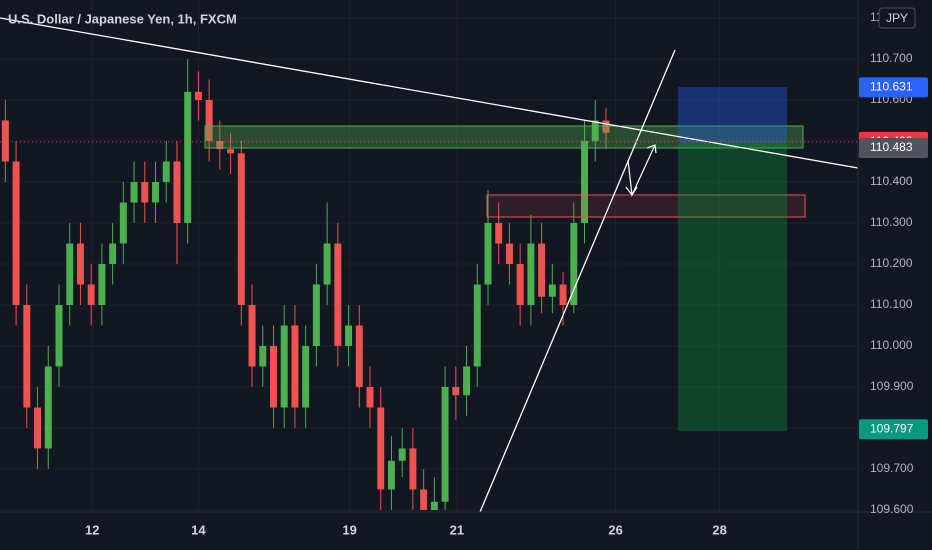 The width and height of the screenshot is (932, 550). Describe the element at coordinates (732, 287) in the screenshot. I see `stop-box` at that location.